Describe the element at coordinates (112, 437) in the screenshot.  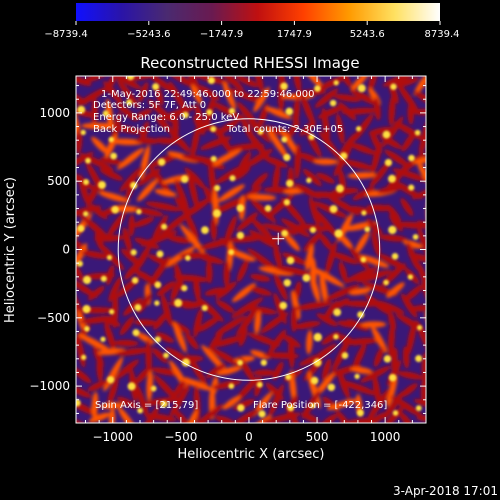
I see `x-tick-label: −1000` at that location.